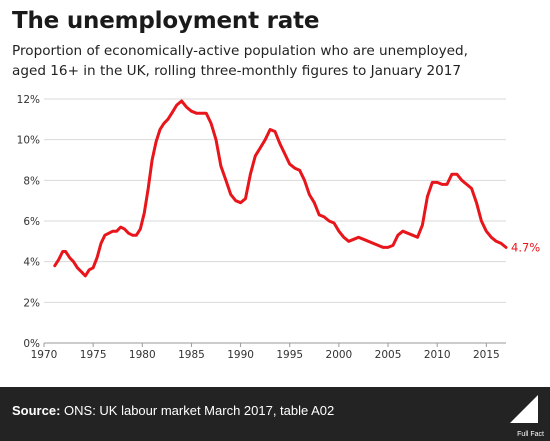 This screenshot has width=550, height=441. I want to click on chart-title: The unemployment rate, so click(166, 21).